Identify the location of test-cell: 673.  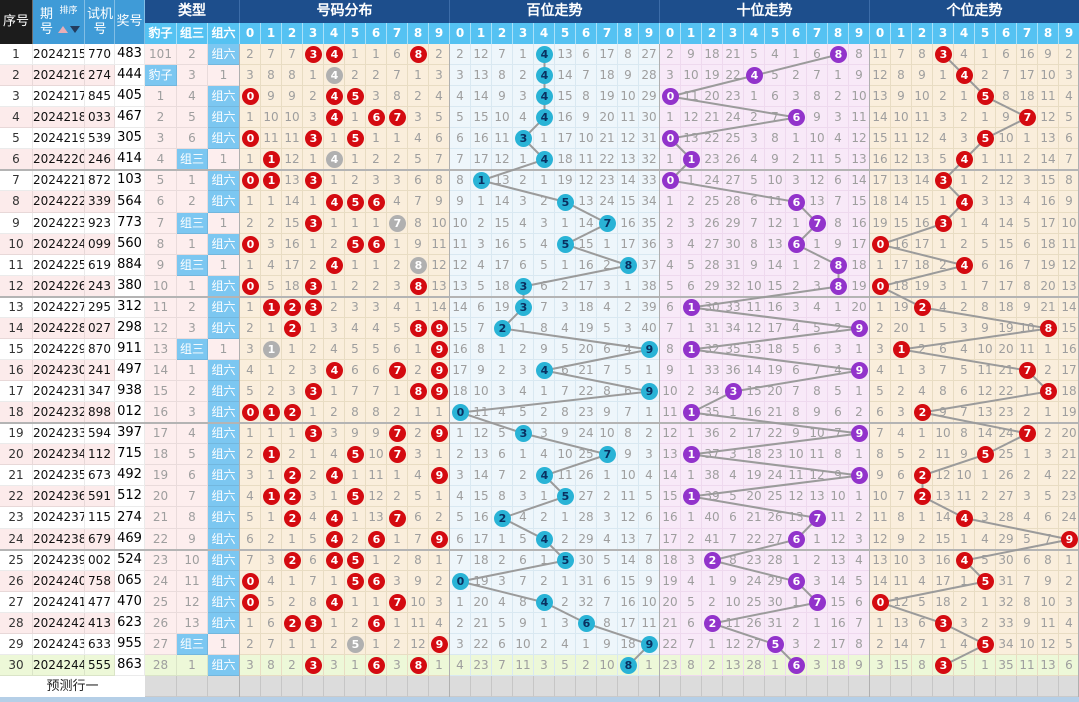
(100, 475).